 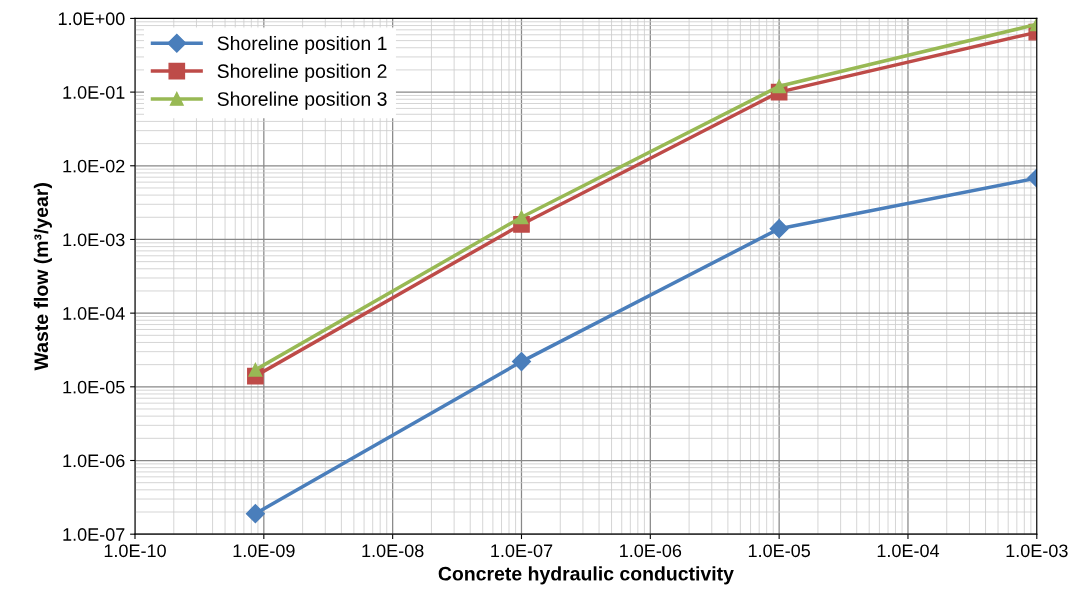 What do you see at coordinates (91, 19) in the screenshot?
I see `y-tick-label: 1.0E+00` at bounding box center [91, 19].